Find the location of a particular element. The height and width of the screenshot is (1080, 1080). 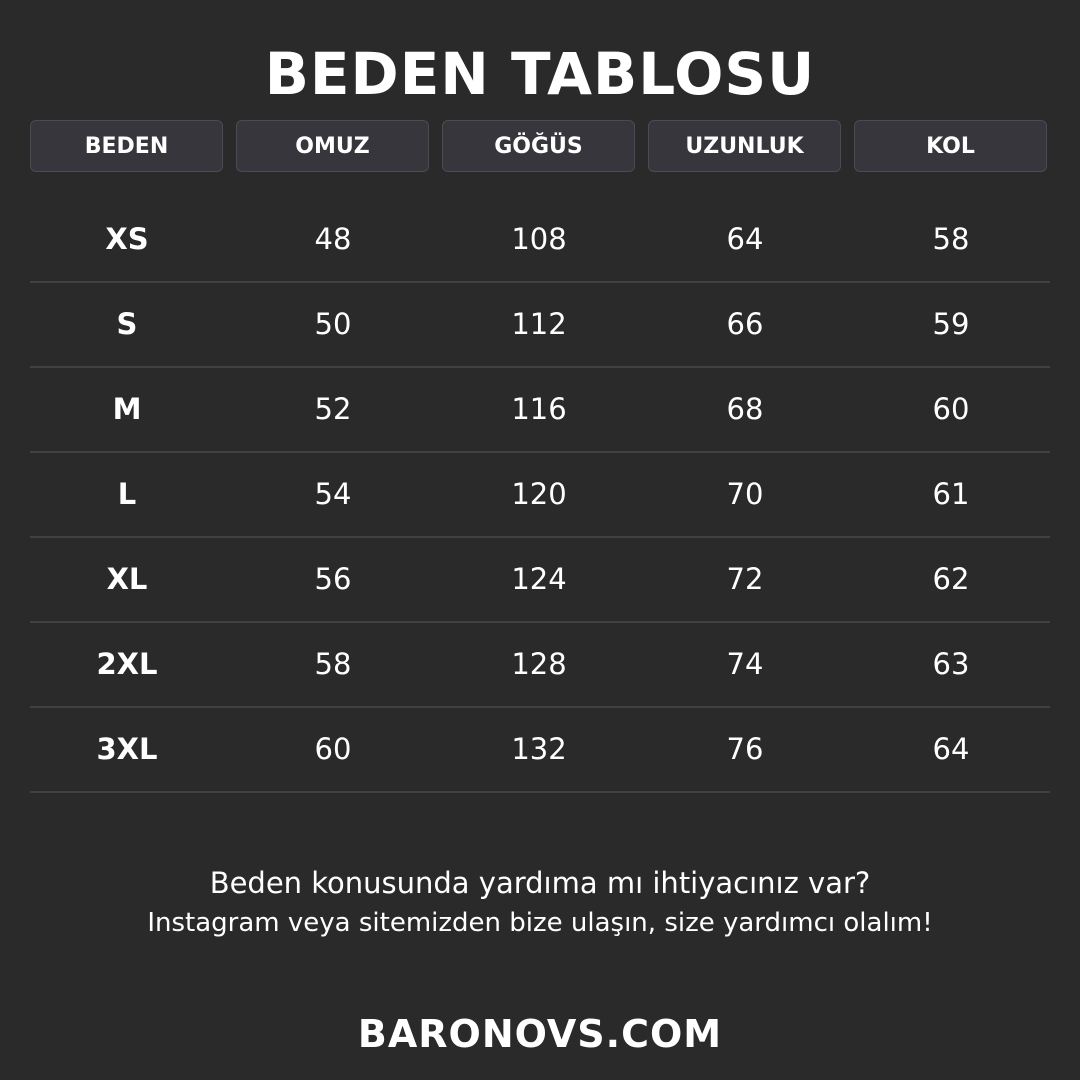

header-beden: BEDEN is located at coordinates (126, 146).